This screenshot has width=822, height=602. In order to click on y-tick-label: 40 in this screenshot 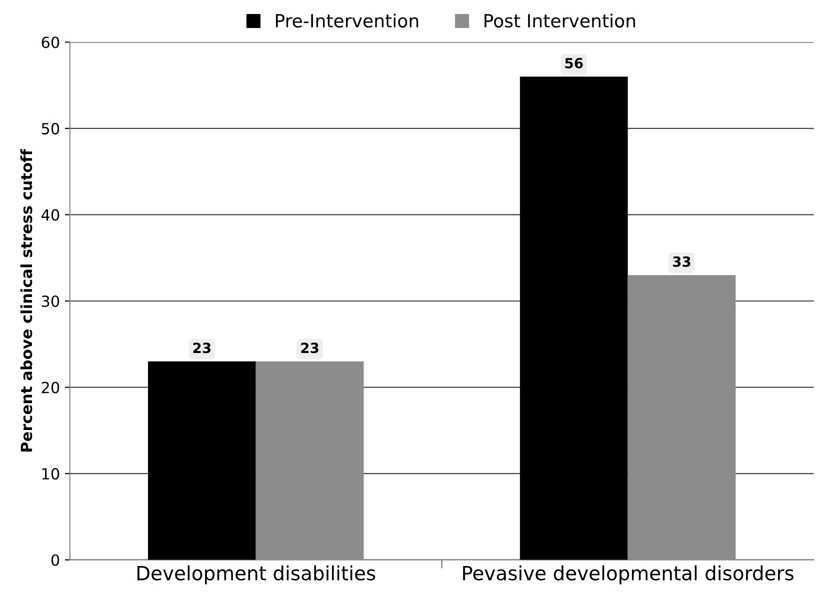, I will do `click(50, 215)`.